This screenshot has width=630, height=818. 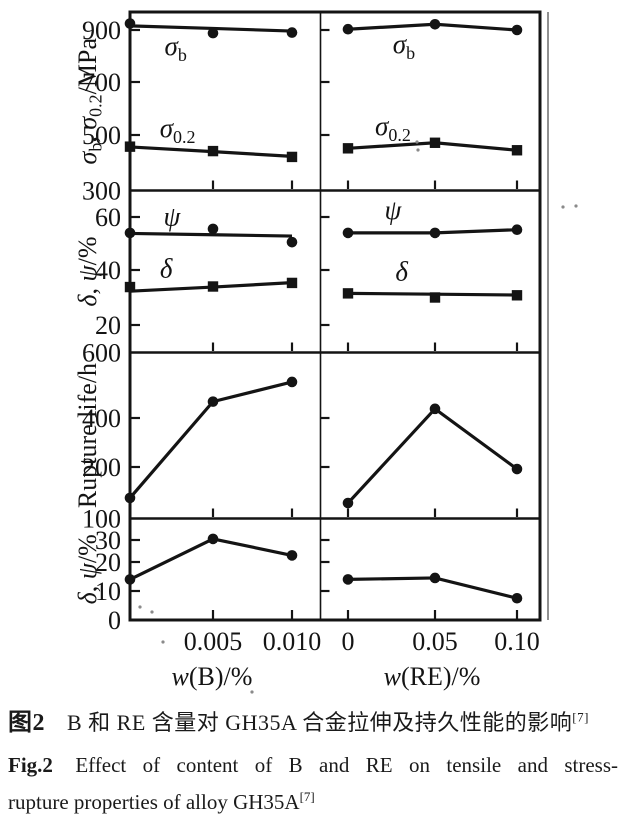 I want to click on caption-english-text2: rupture properties of alloy GH35A, so click(x=154, y=802).